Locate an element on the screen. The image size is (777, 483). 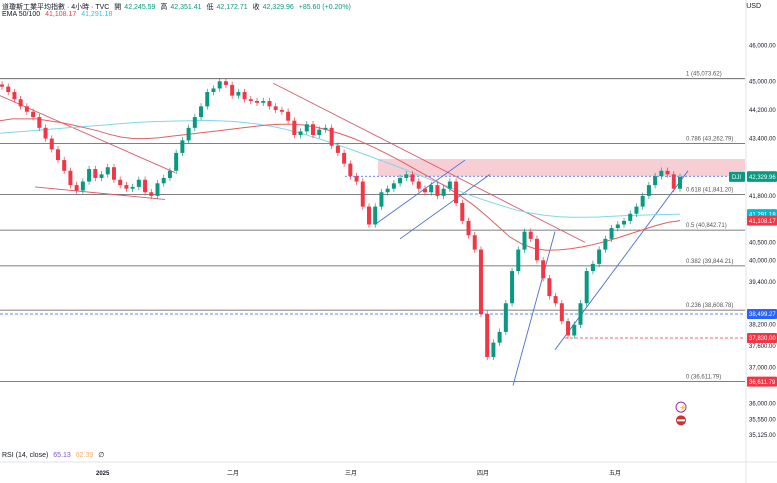
ema100-value: 41,291.18 is located at coordinates (97, 14).